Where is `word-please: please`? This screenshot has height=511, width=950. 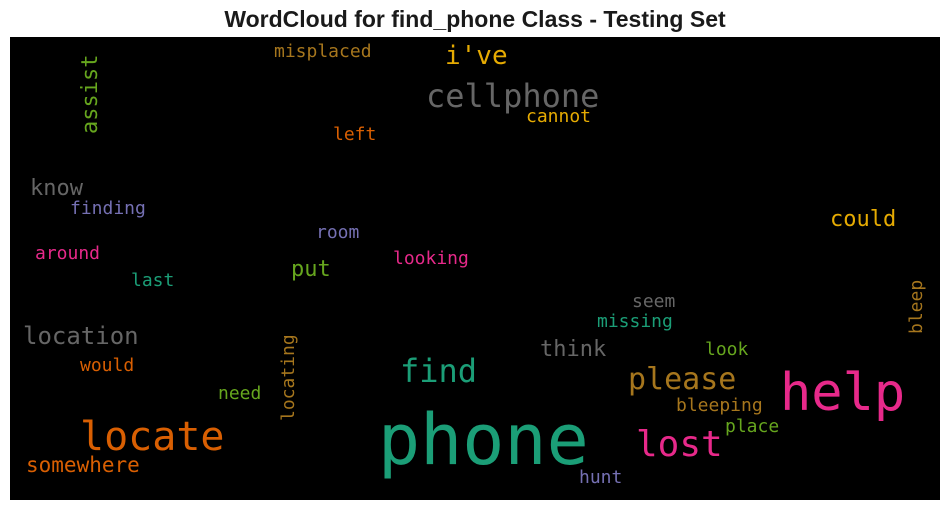 word-please: please is located at coordinates (682, 379).